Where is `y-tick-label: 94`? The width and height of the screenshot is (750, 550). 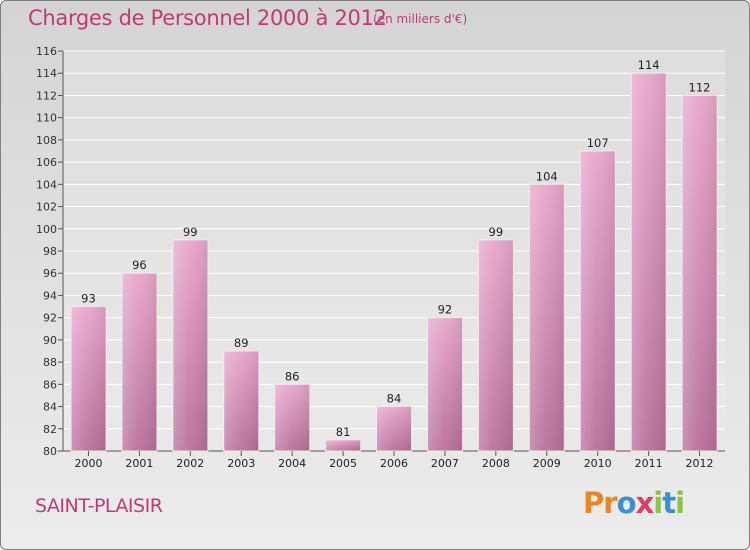 y-tick-label: 94 is located at coordinates (50, 295).